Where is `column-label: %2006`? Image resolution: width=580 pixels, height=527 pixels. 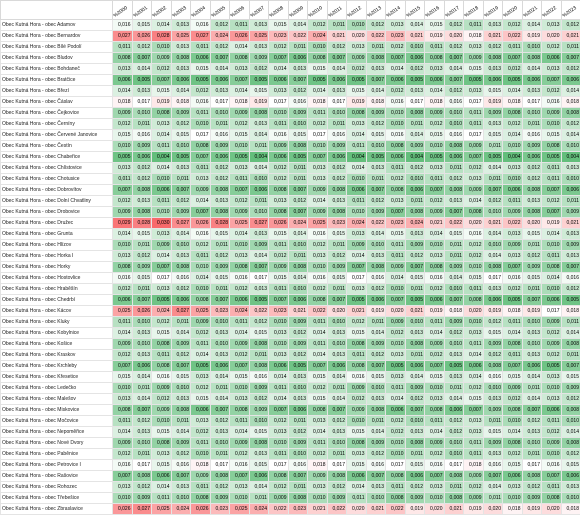
column-label: %2006 is located at coordinates (237, 12).